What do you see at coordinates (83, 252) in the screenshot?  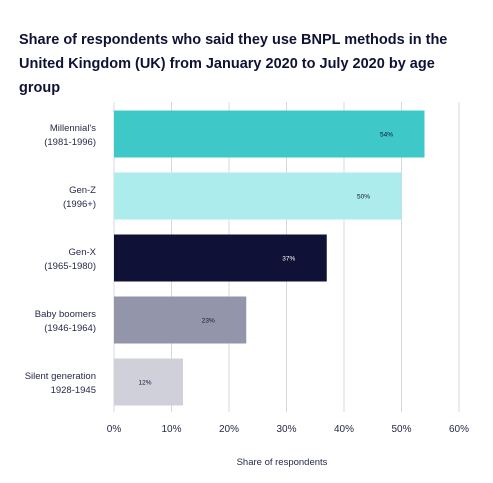 I see `category-label: Gen-X` at bounding box center [83, 252].